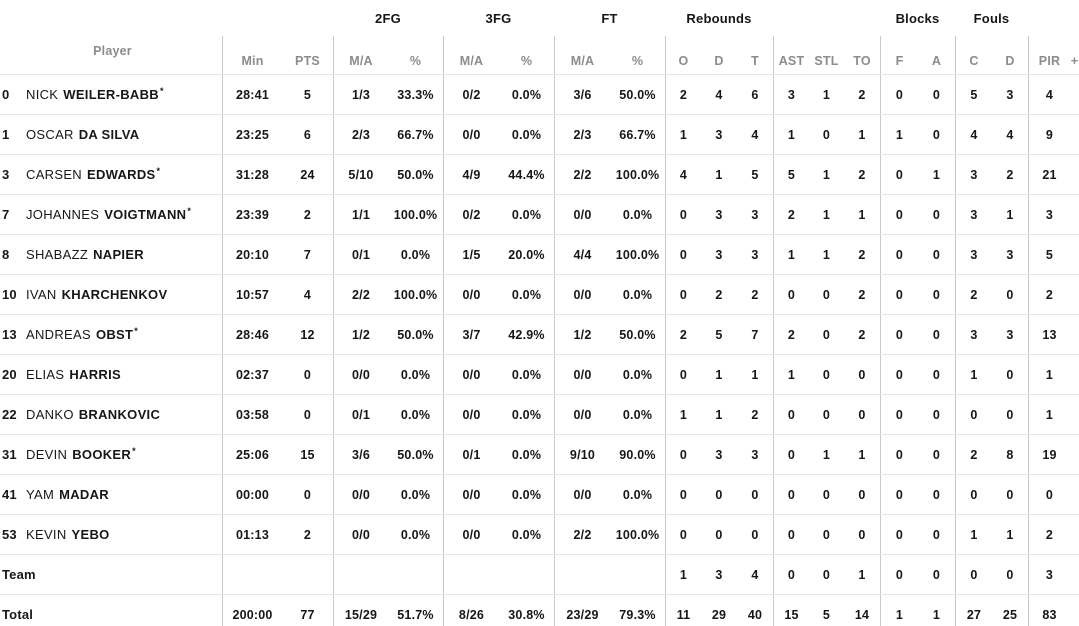 The width and height of the screenshot is (1079, 626). I want to click on cell-stl: 1, so click(826, 454).